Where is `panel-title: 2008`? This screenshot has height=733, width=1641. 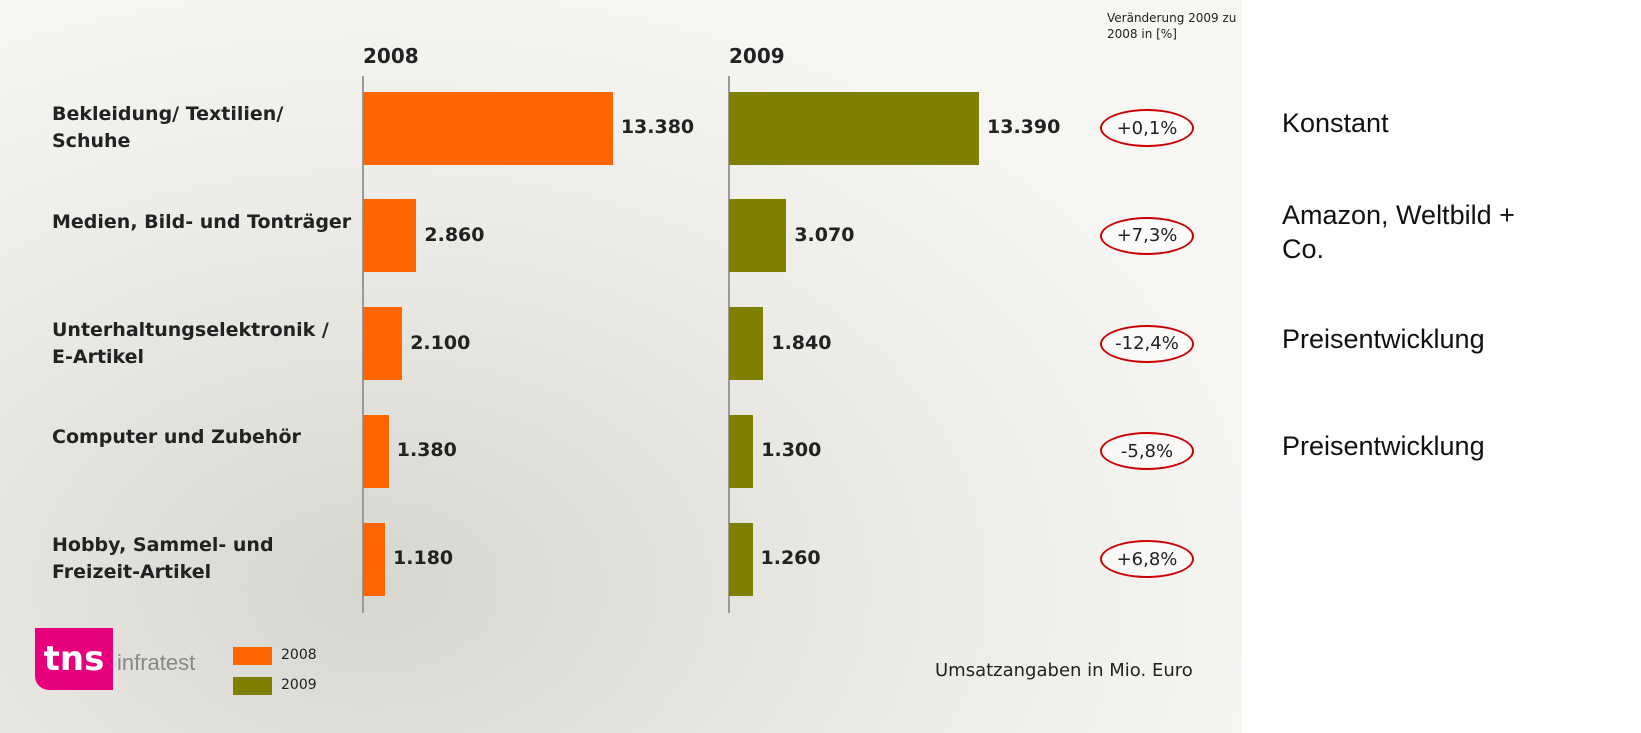 panel-title: 2008 is located at coordinates (391, 56).